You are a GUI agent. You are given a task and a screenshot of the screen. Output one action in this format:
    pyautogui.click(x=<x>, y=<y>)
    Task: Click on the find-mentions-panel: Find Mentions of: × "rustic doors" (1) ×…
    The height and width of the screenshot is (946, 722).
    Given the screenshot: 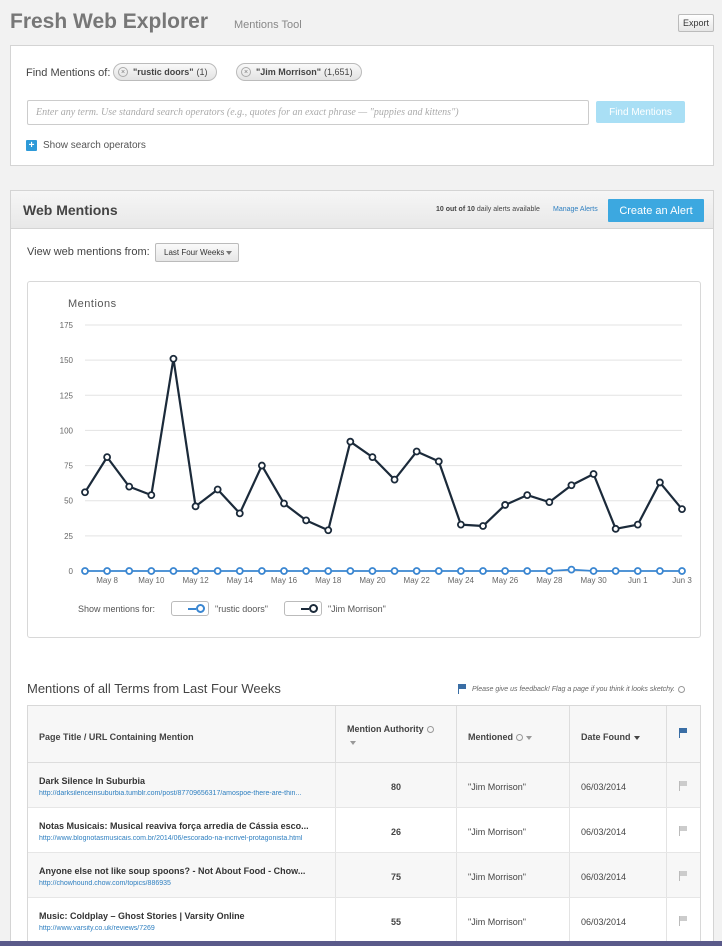 What is the action you would take?
    pyautogui.click(x=362, y=105)
    